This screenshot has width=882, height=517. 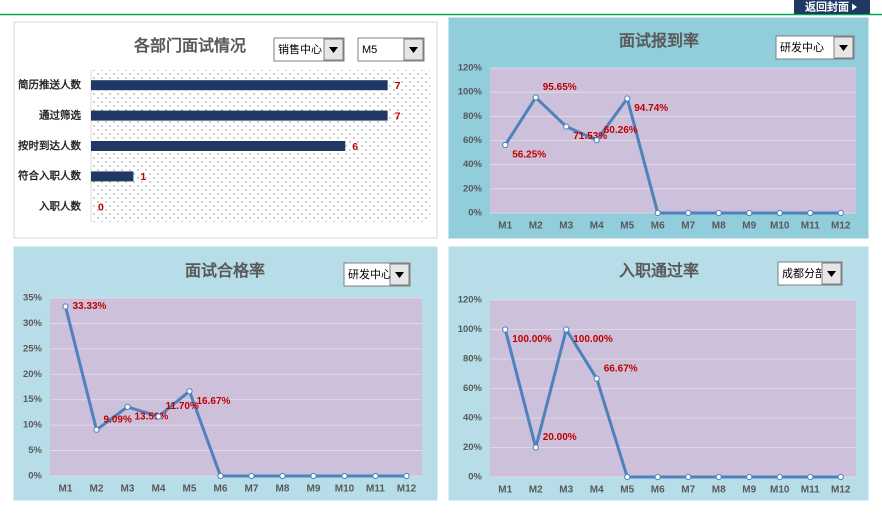 What do you see at coordinates (101, 208) in the screenshot?
I see `value-label: 0` at bounding box center [101, 208].